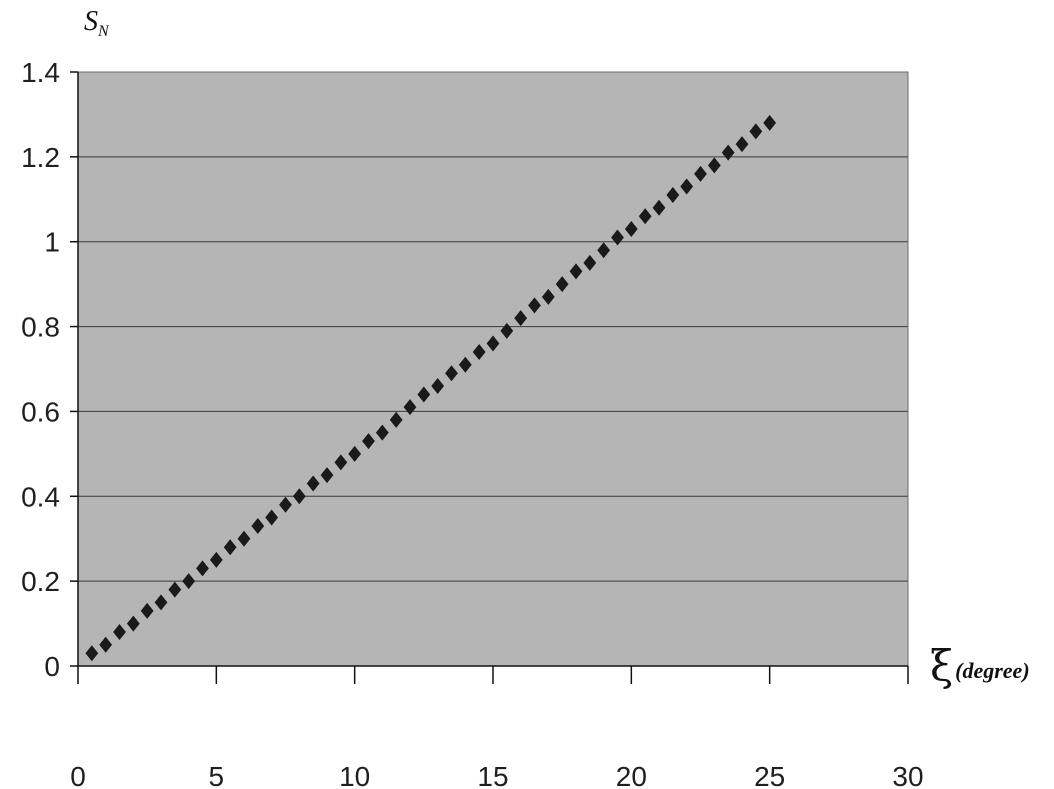 The width and height of the screenshot is (1054, 789). What do you see at coordinates (992, 670) in the screenshot?
I see `x-axis-label-unit: (degree)` at bounding box center [992, 670].